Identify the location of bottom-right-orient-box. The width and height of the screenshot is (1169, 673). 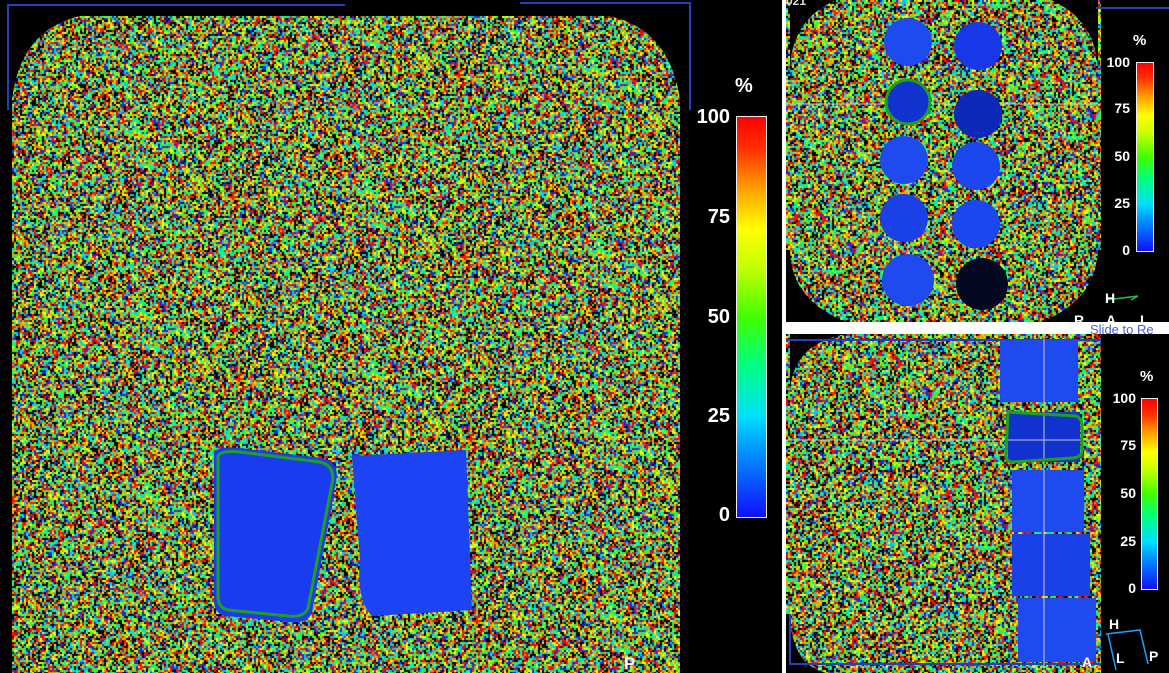
(1127, 650).